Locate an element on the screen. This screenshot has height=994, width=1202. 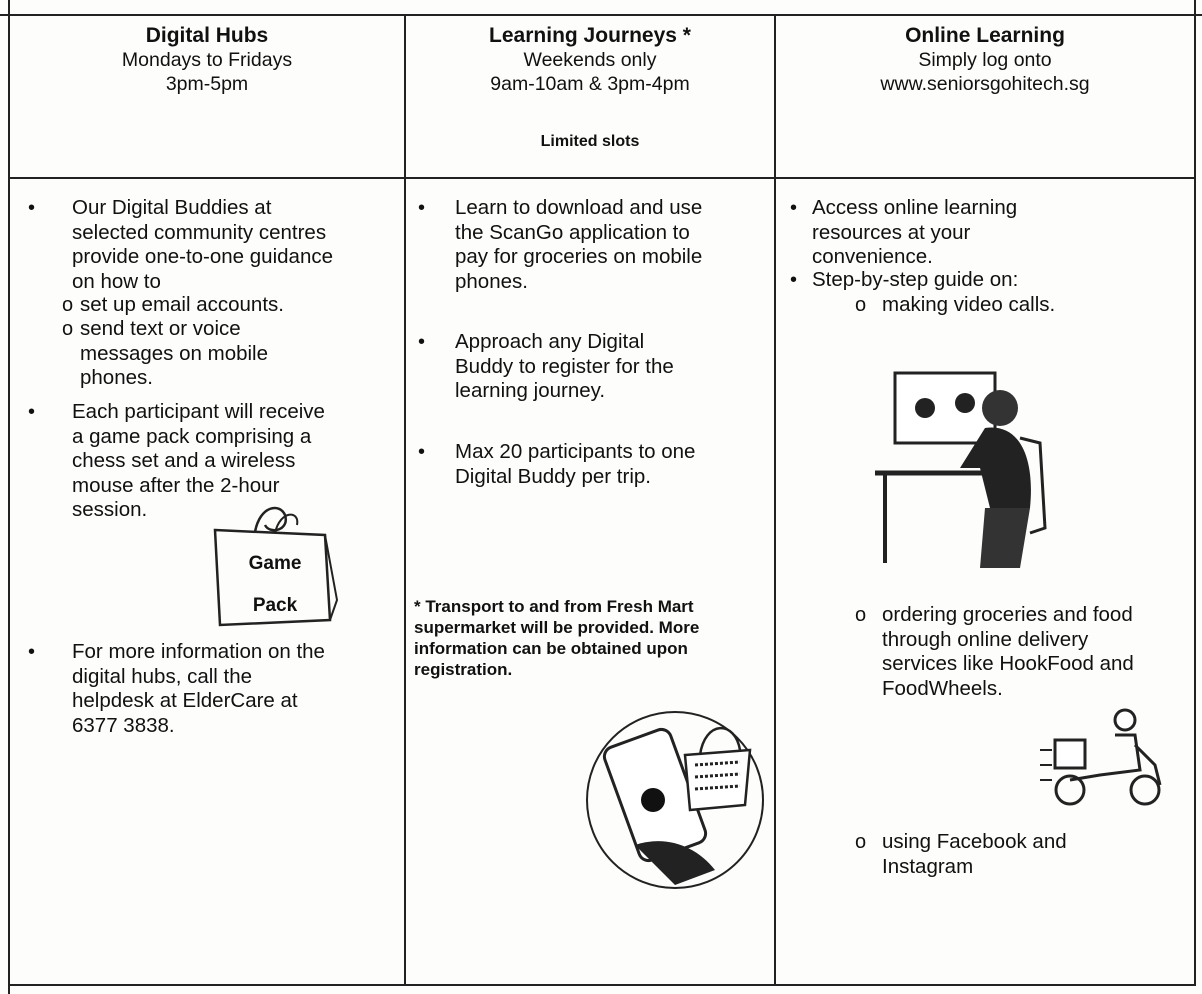
sub-item: using Facebook and Instagram is located at coordinates (974, 854).